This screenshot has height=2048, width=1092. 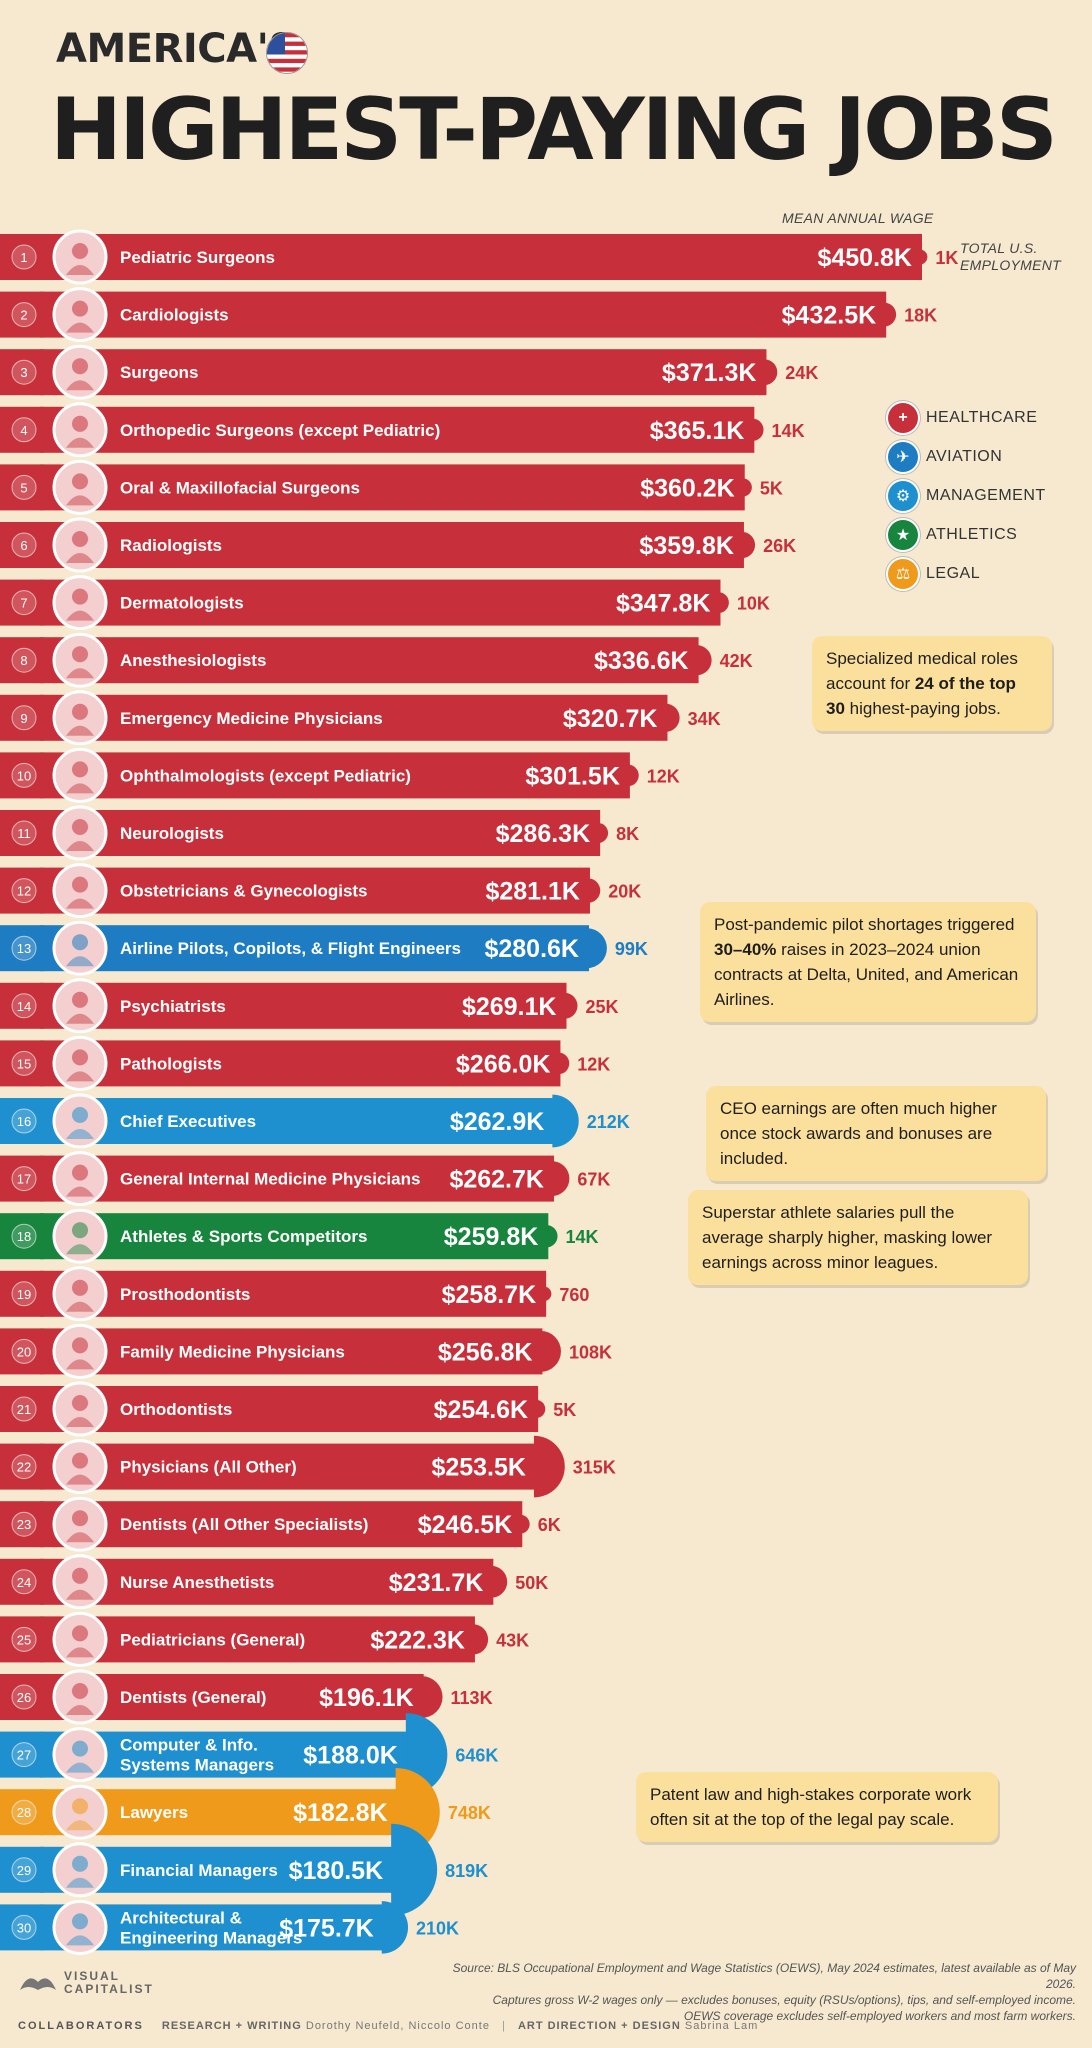 I want to click on employment-label-17: 67K, so click(x=593, y=1180).